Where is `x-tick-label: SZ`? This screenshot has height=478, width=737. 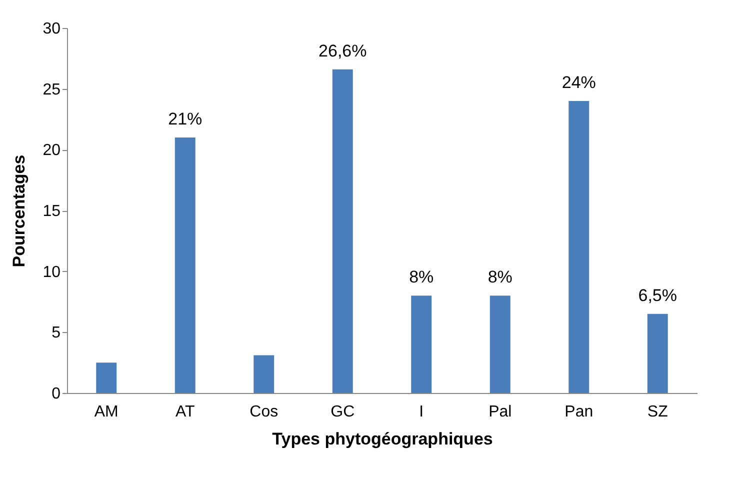 x-tick-label: SZ is located at coordinates (657, 412).